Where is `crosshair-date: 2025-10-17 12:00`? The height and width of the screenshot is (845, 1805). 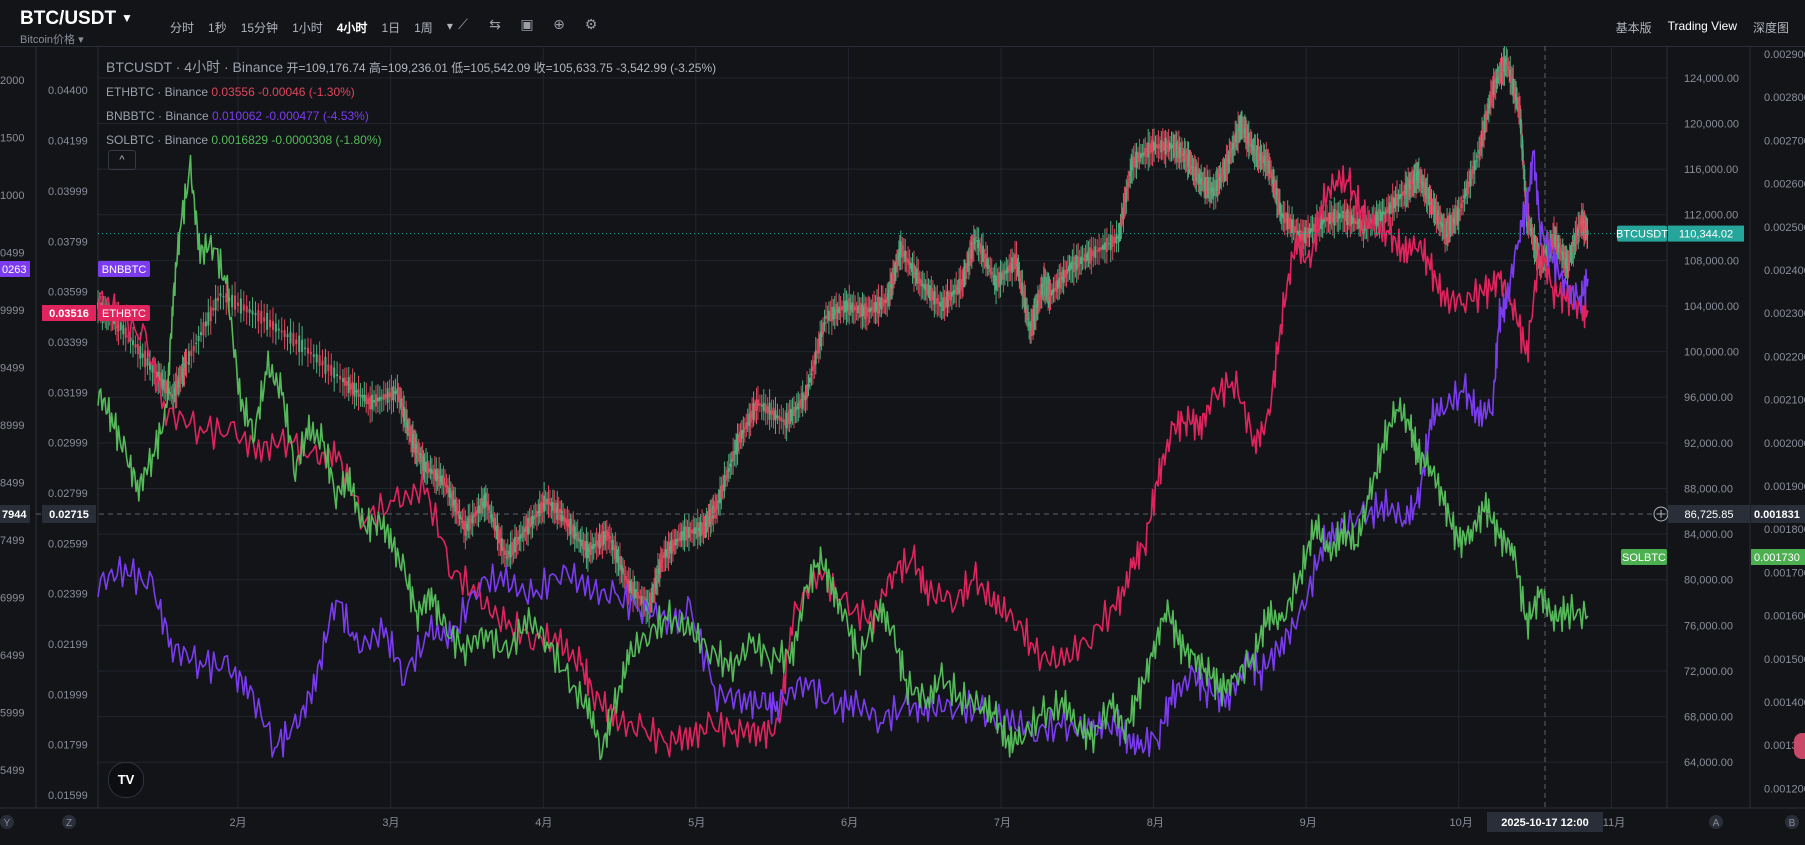
crosshair-date: 2025-10-17 12:00 is located at coordinates (1544, 823).